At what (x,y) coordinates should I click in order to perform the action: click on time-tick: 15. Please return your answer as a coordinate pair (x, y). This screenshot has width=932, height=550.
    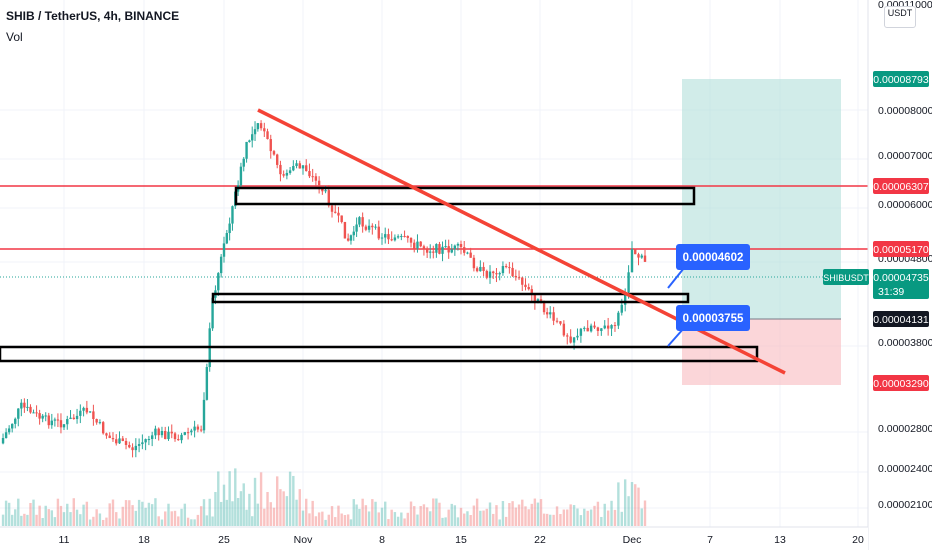
    Looking at the image, I should click on (461, 540).